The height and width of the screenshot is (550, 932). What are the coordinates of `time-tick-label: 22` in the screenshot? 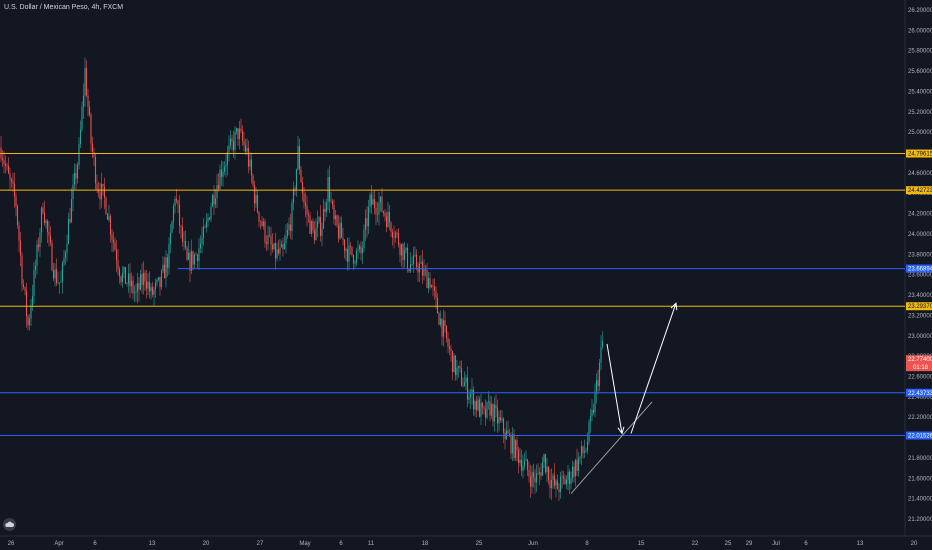 It's located at (695, 544).